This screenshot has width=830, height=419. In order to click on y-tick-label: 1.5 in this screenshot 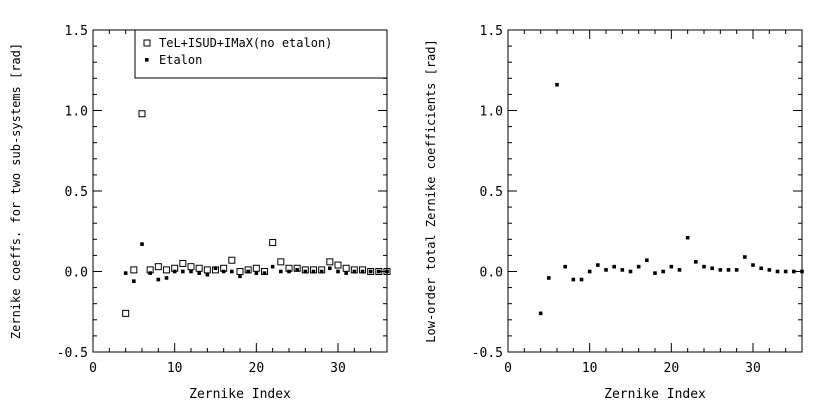, I will do `click(76, 31)`.